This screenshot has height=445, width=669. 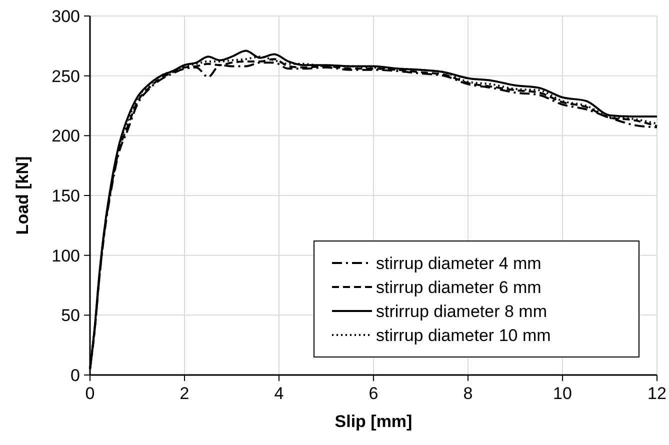 What do you see at coordinates (459, 287) in the screenshot?
I see `legend-label: stirrup diameter 6 mm` at bounding box center [459, 287].